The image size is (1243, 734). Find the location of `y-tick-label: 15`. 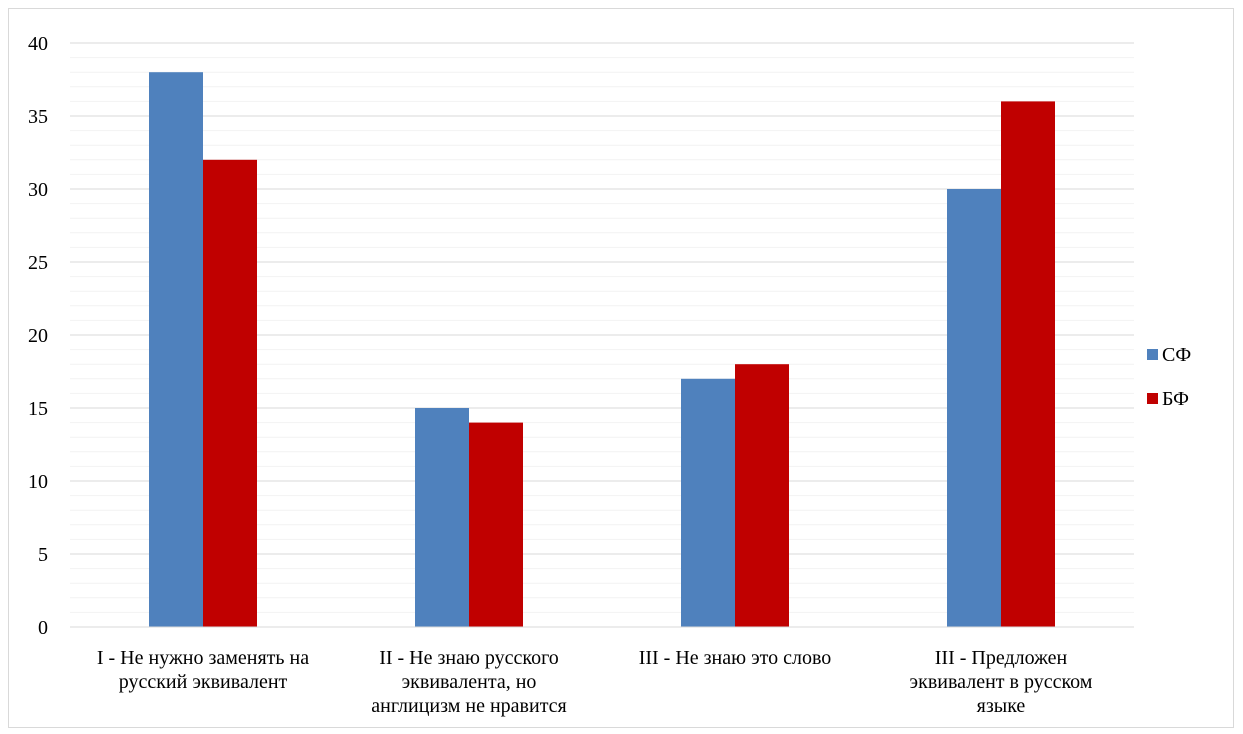

y-tick-label: 15 is located at coordinates (38, 409).